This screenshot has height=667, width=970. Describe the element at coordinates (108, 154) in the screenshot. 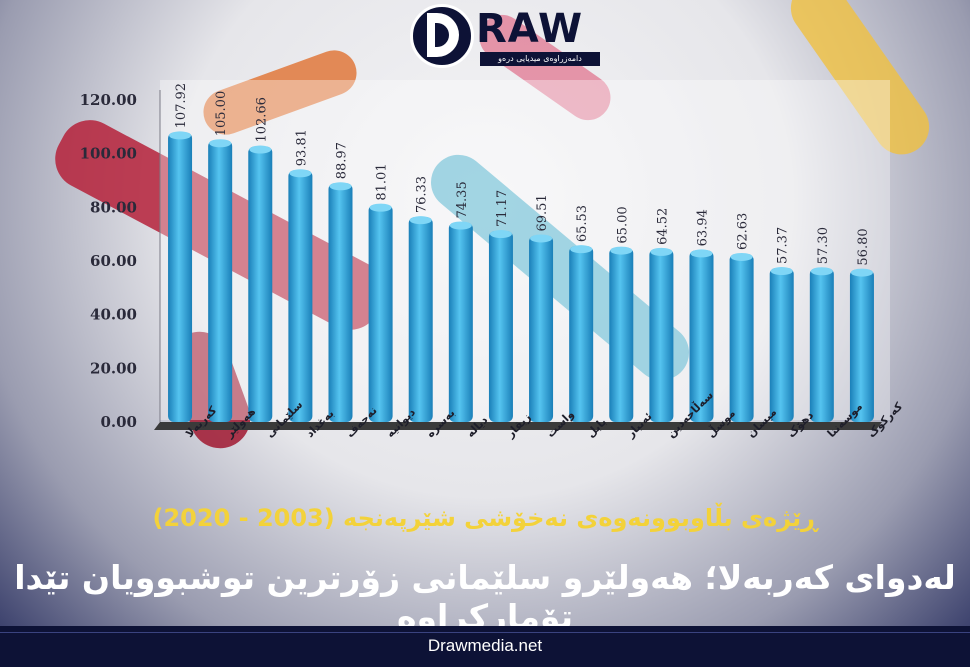

I see `y-tick-label: 100.00` at that location.